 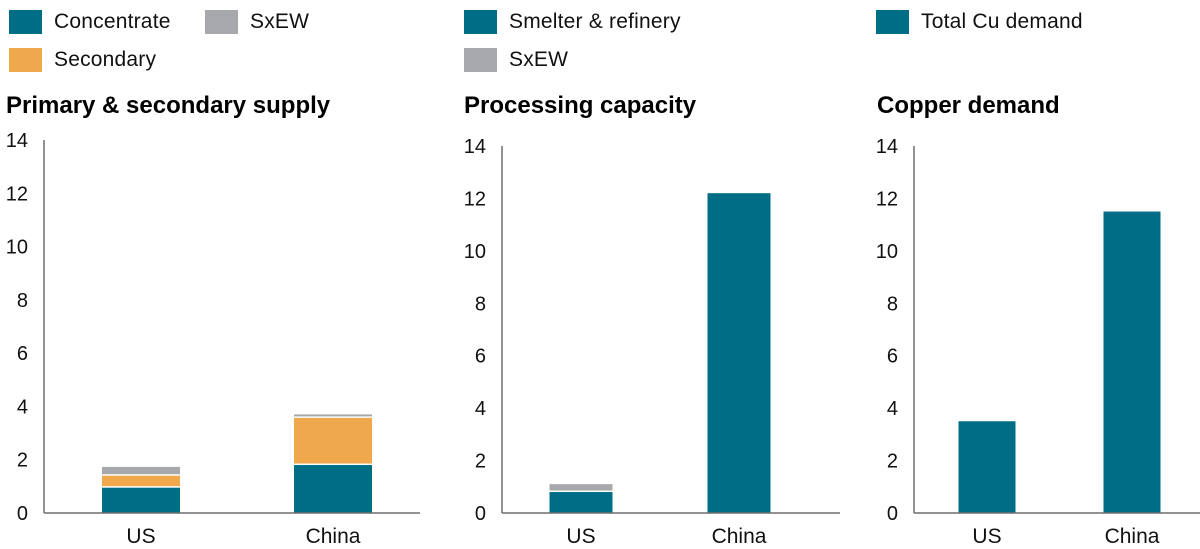 I want to click on legend-swatch-secondary, so click(x=25, y=60).